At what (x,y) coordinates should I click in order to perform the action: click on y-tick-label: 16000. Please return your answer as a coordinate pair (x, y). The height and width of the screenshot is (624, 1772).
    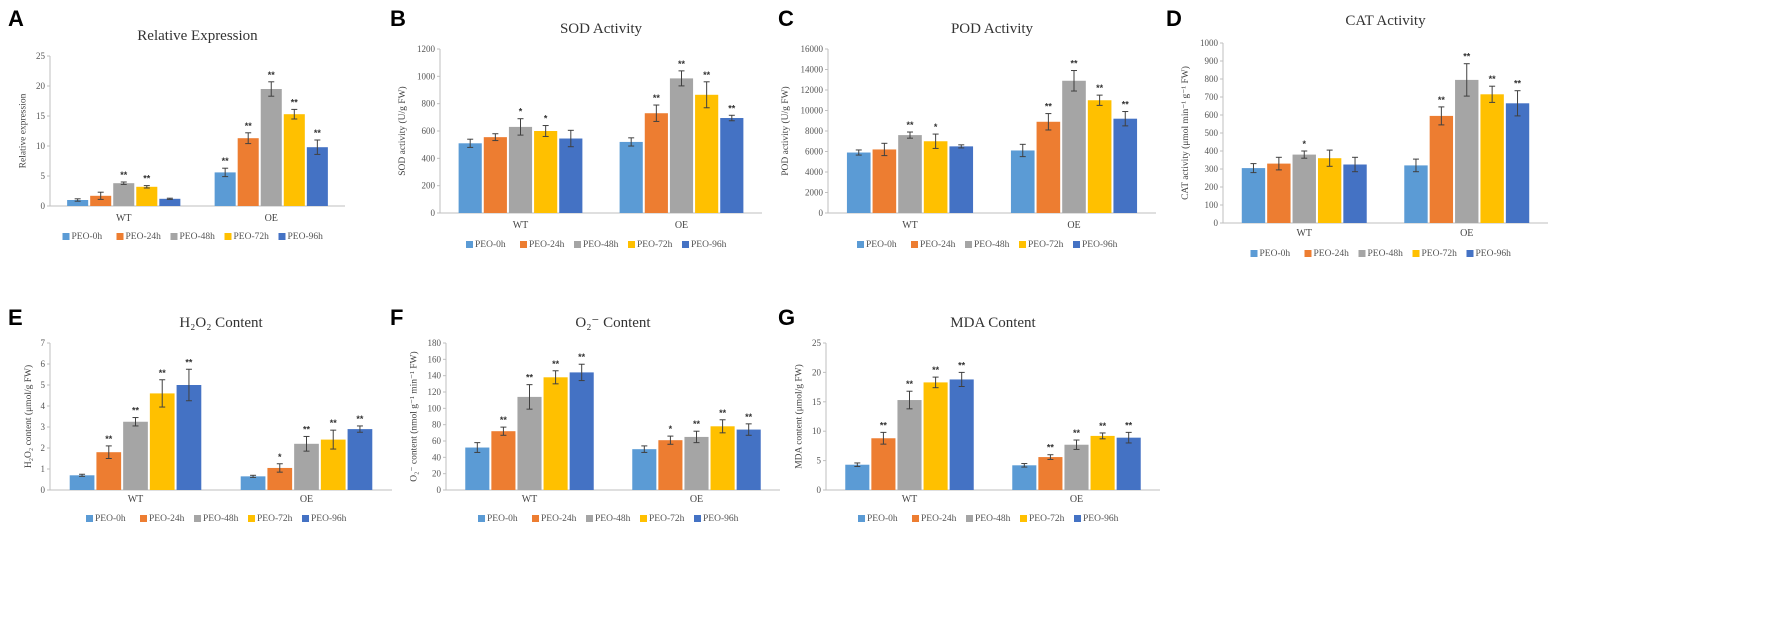
    Looking at the image, I should click on (812, 49).